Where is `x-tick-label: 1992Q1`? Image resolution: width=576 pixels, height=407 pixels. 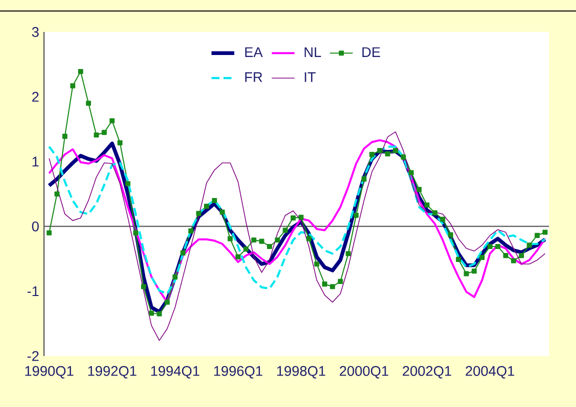 x-tick-label: 1992Q1 is located at coordinates (112, 372).